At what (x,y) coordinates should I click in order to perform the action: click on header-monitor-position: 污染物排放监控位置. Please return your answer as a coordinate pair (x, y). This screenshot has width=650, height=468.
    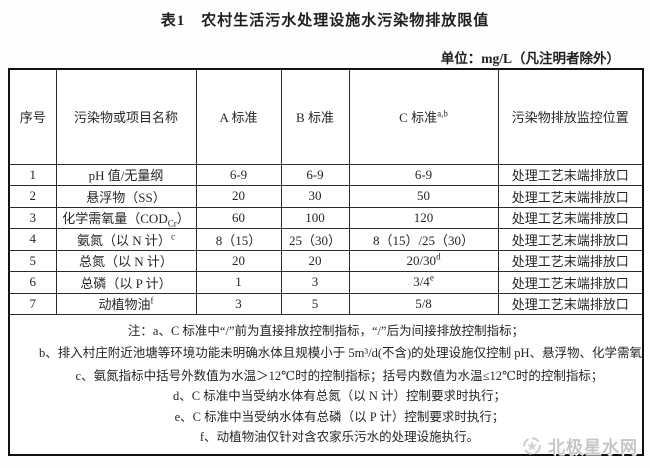
    Looking at the image, I should click on (570, 116).